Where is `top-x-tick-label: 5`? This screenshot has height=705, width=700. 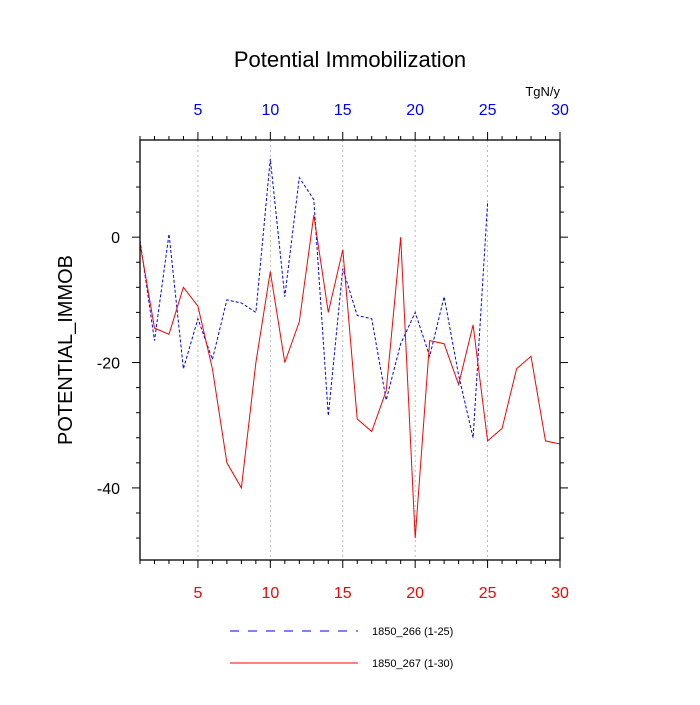
top-x-tick-label: 5 is located at coordinates (197, 110).